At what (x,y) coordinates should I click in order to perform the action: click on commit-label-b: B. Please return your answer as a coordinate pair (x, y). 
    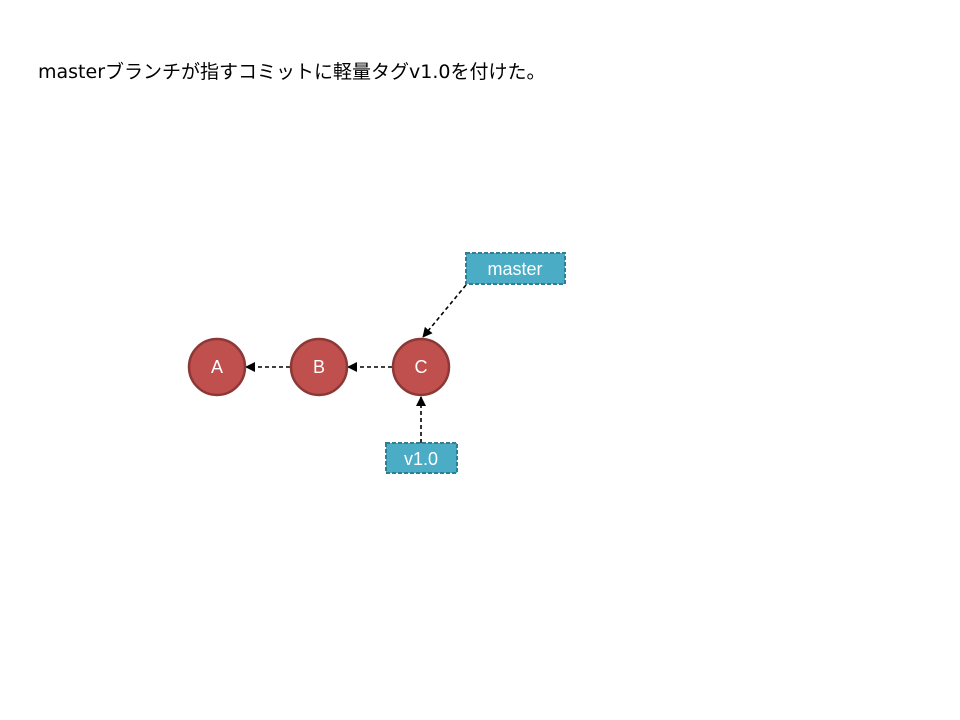
    Looking at the image, I should click on (319, 367).